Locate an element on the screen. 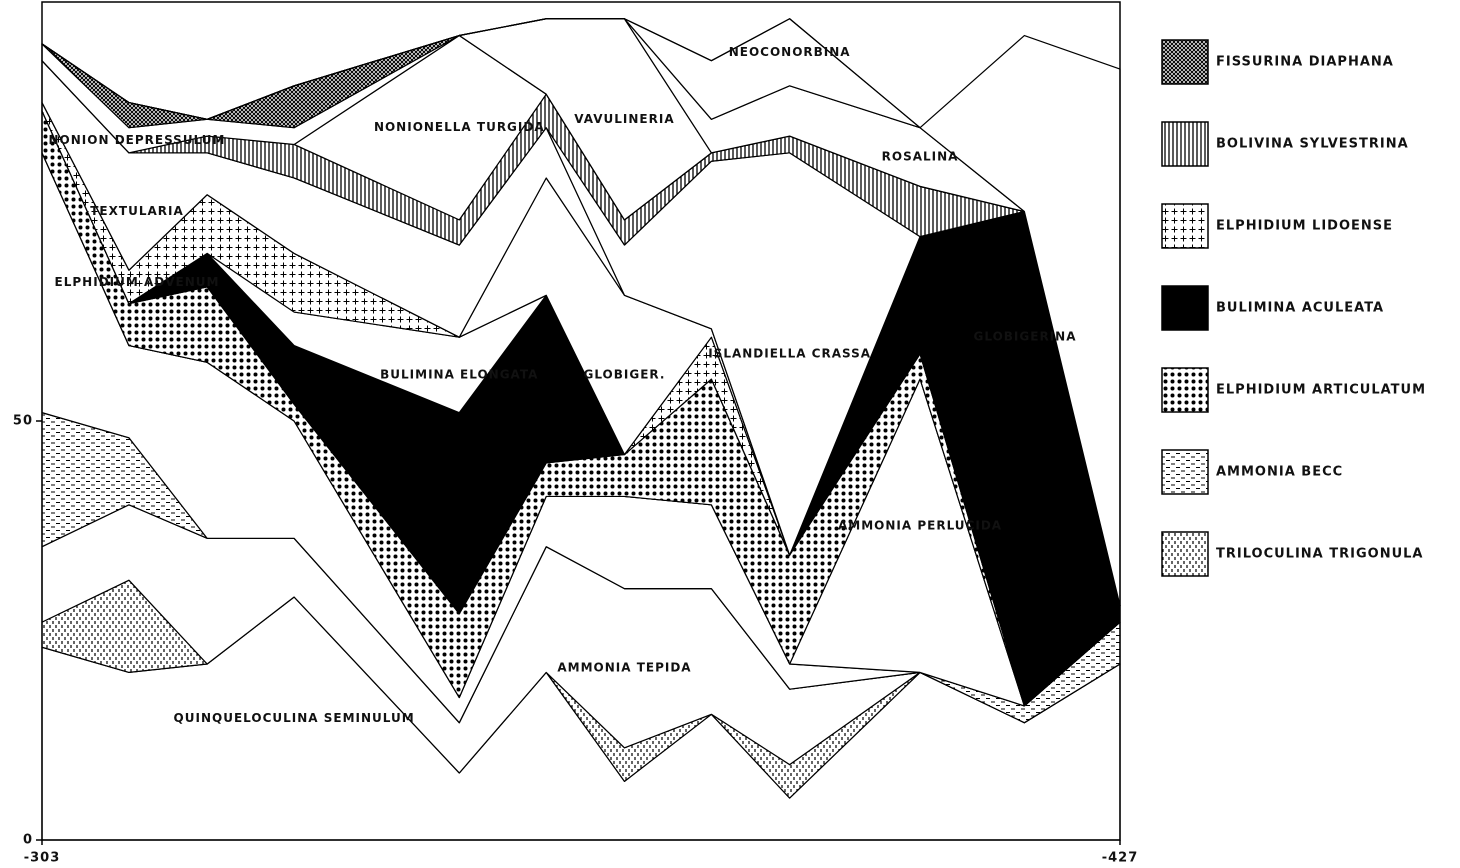  x-tick-label: -427 is located at coordinates (1120, 858).